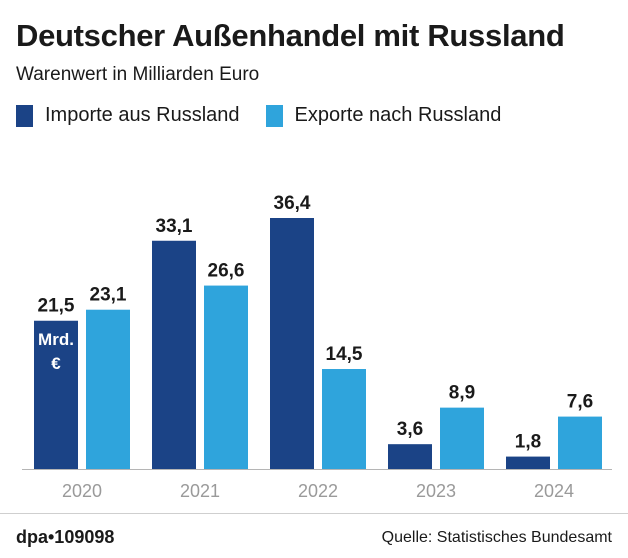  What do you see at coordinates (410, 429) in the screenshot?
I see `data-label-imports-2023: 3,6` at bounding box center [410, 429].